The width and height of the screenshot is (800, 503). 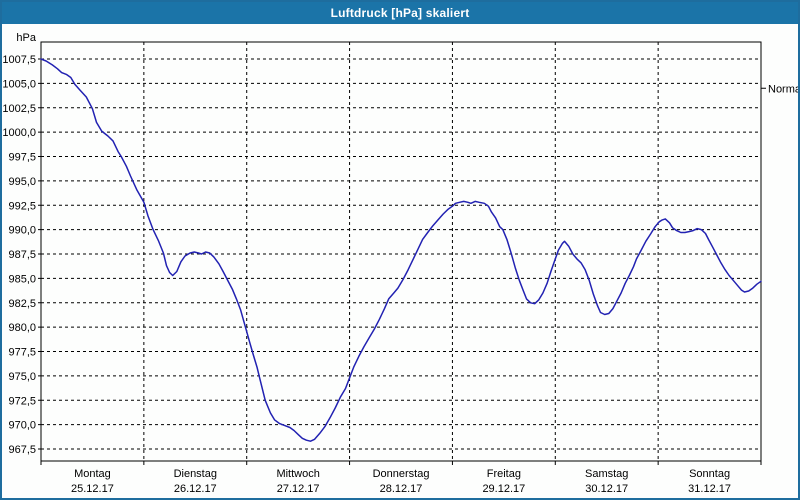 I want to click on x-date-label: 26.12.17, so click(x=195, y=489).